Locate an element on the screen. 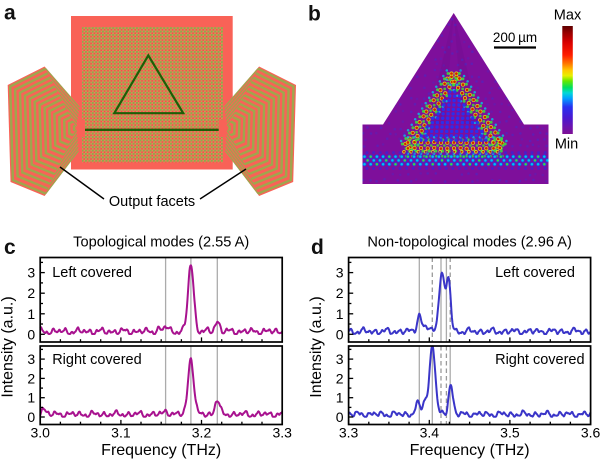  svg-text: Output facets is located at coordinates (152, 202).